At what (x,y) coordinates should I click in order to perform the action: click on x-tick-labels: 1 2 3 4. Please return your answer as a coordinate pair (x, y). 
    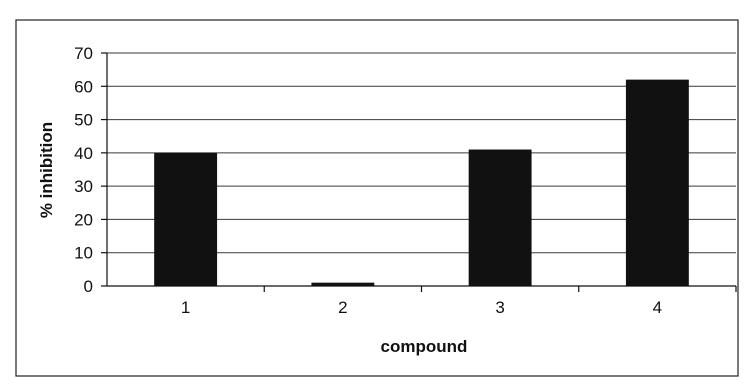
    Looking at the image, I should click on (459, 301).